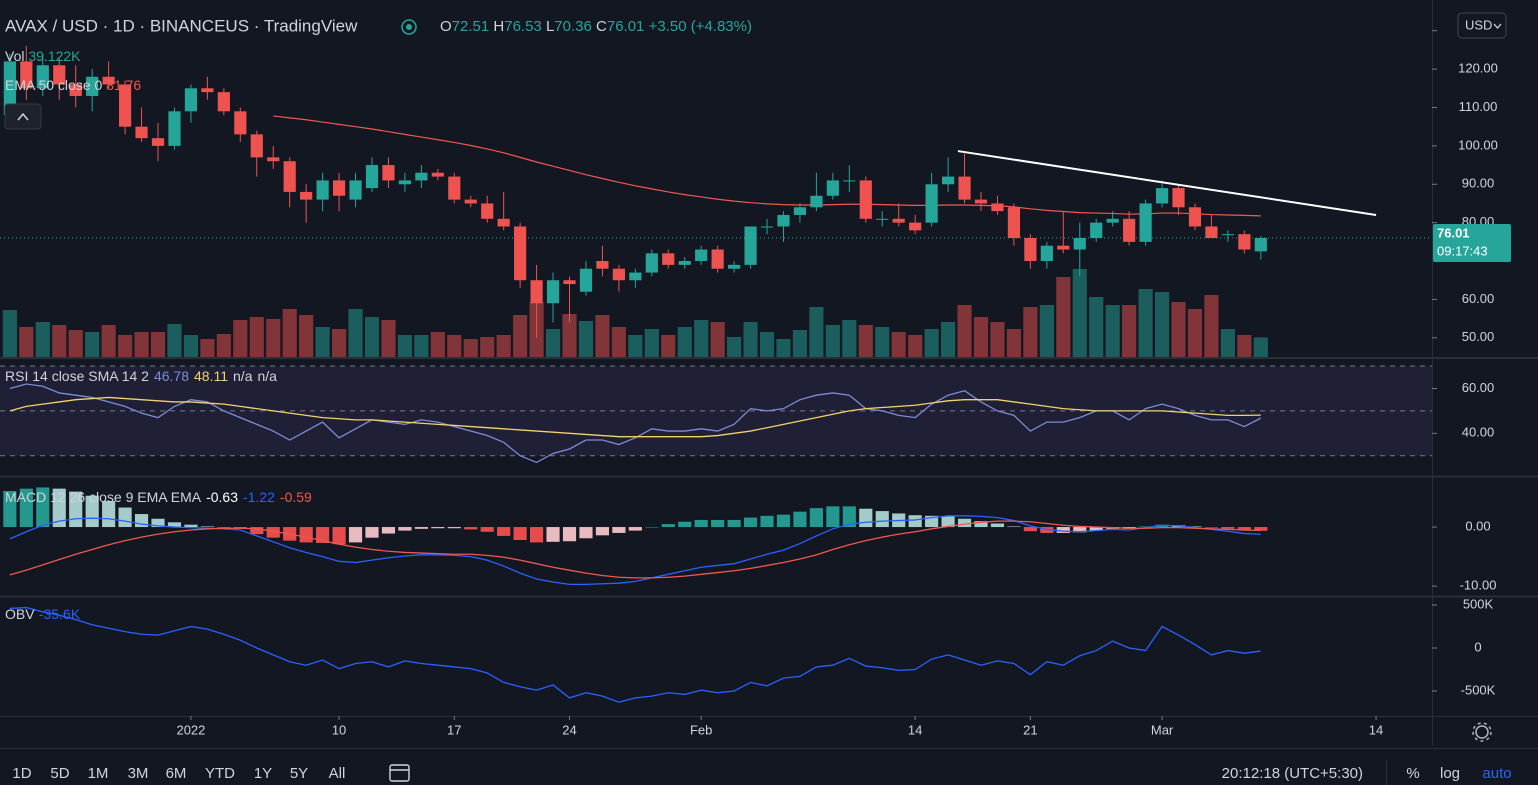  Describe the element at coordinates (409, 27) in the screenshot. I see `status-dot-core` at that location.